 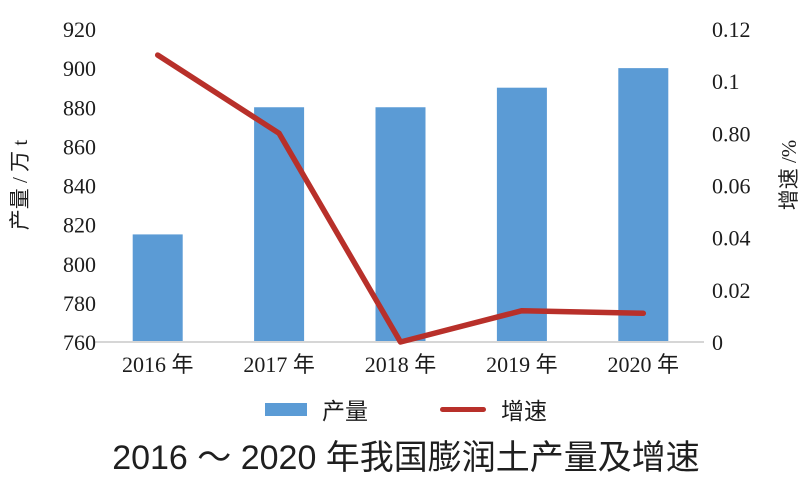 What do you see at coordinates (79, 264) in the screenshot?
I see `y-axis-tick-label: 800` at bounding box center [79, 264].